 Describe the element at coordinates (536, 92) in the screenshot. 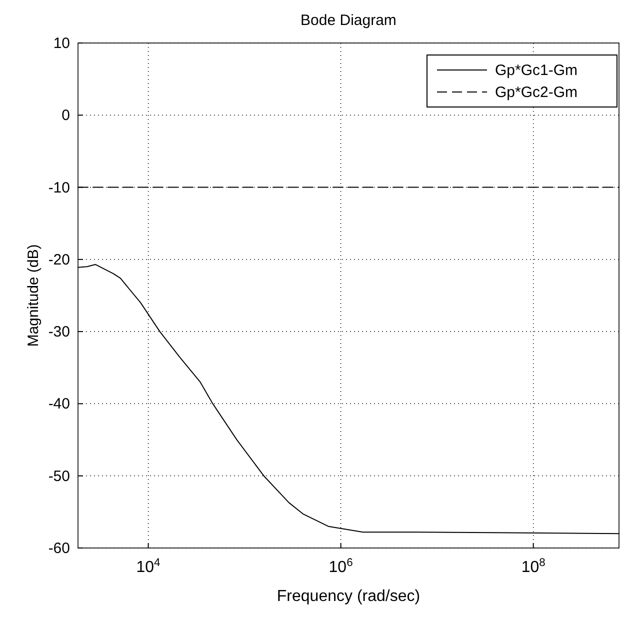

I see `legend-label: Gp*Gc2-Gm` at that location.